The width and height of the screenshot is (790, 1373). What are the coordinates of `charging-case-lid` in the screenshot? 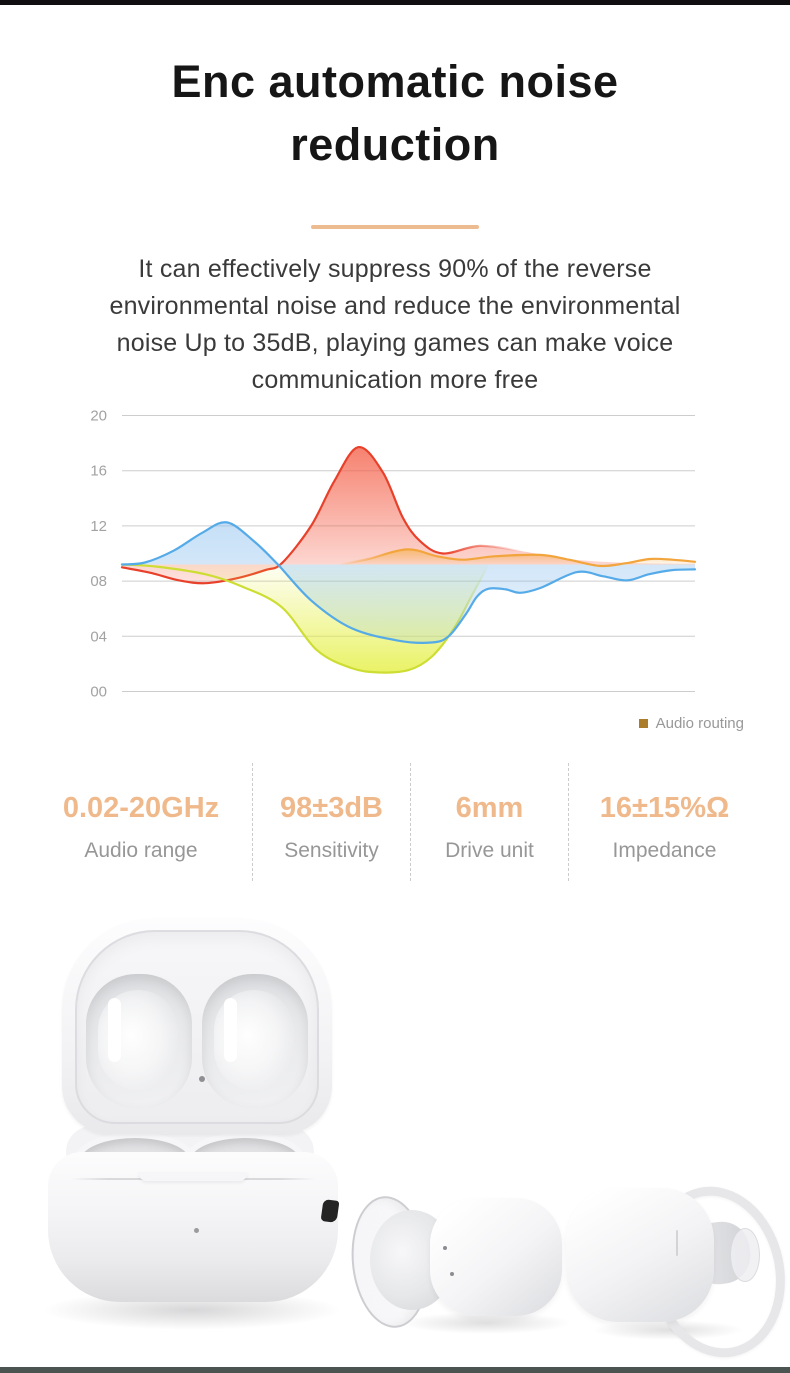 It's located at (197, 1026).